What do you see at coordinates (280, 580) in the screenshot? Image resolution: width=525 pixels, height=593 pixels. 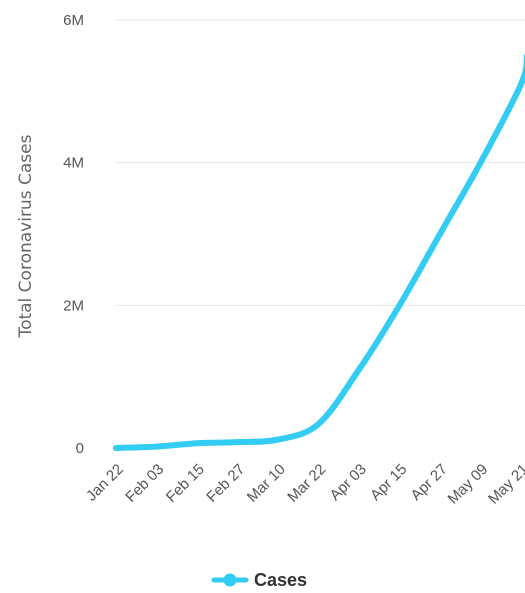 I see `legend-label: Cases` at bounding box center [280, 580].